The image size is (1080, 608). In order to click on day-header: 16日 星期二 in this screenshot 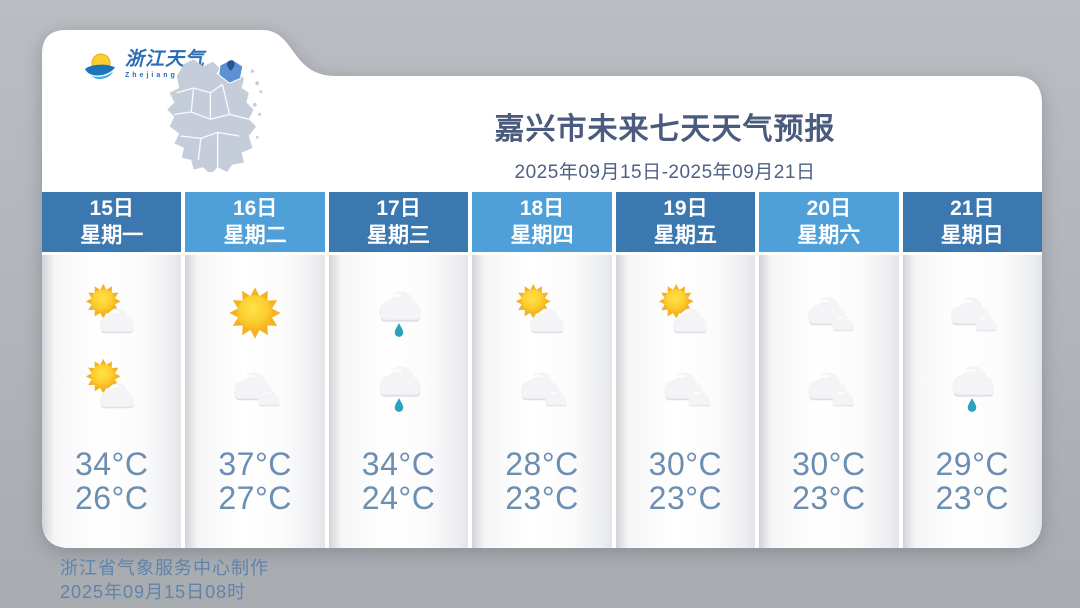, I will do `click(255, 222)`.